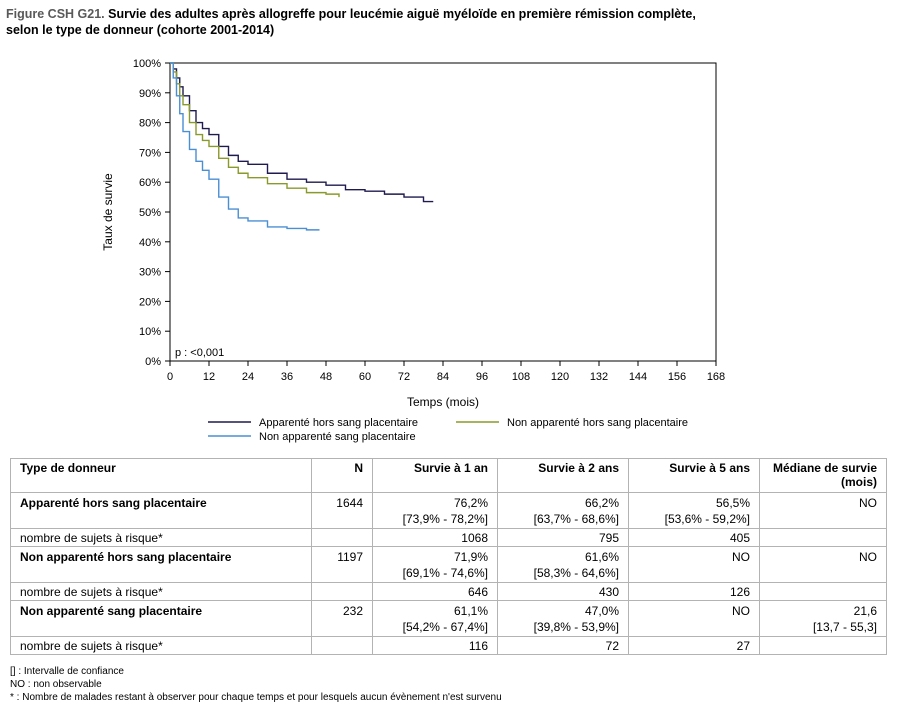 The height and width of the screenshot is (720, 898). What do you see at coordinates (150, 183) in the screenshot?
I see `y-tick-label: 60%` at bounding box center [150, 183].